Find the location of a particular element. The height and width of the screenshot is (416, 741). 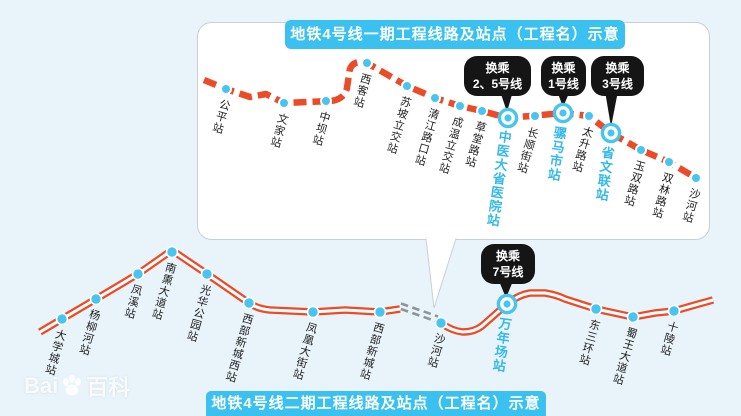

badge-text: 2、5号线 is located at coordinates (497, 84).